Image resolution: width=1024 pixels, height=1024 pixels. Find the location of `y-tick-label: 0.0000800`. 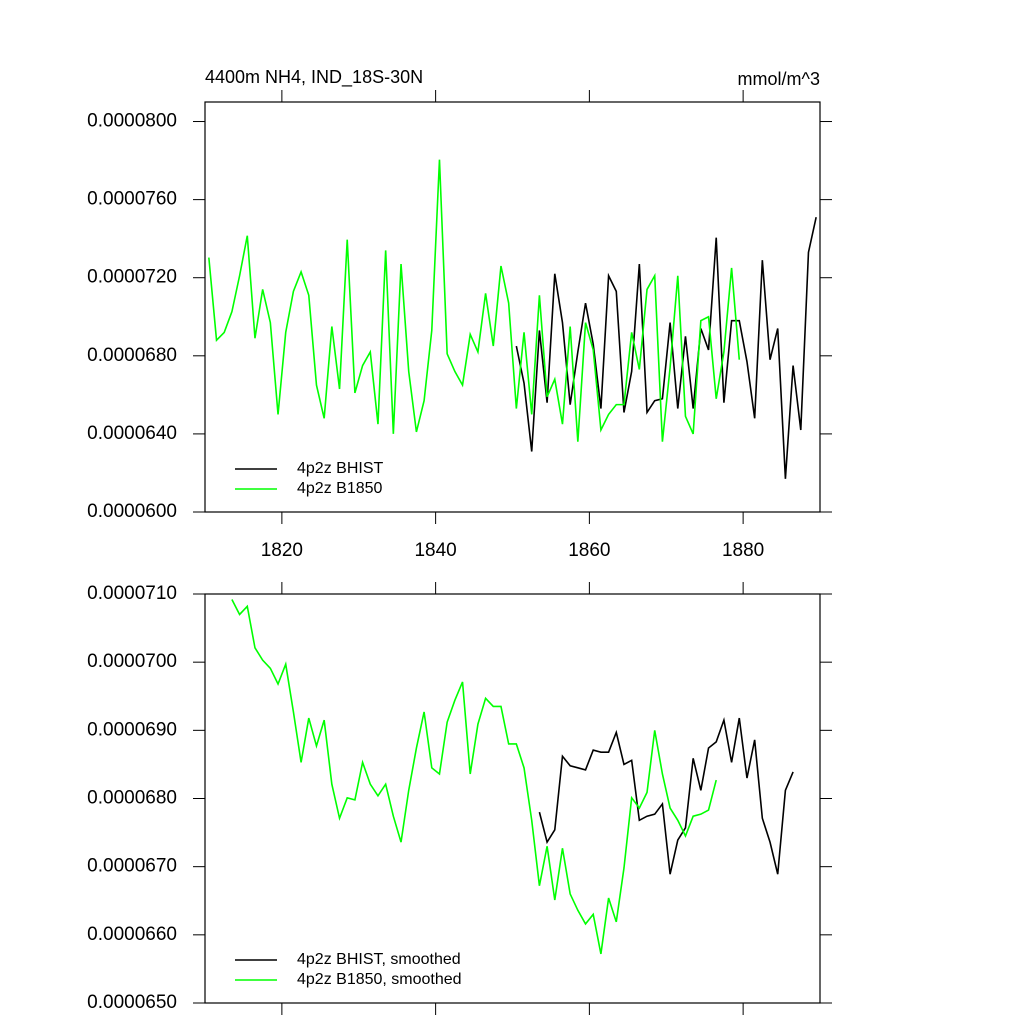

y-tick-label: 0.0000800 is located at coordinates (132, 121).